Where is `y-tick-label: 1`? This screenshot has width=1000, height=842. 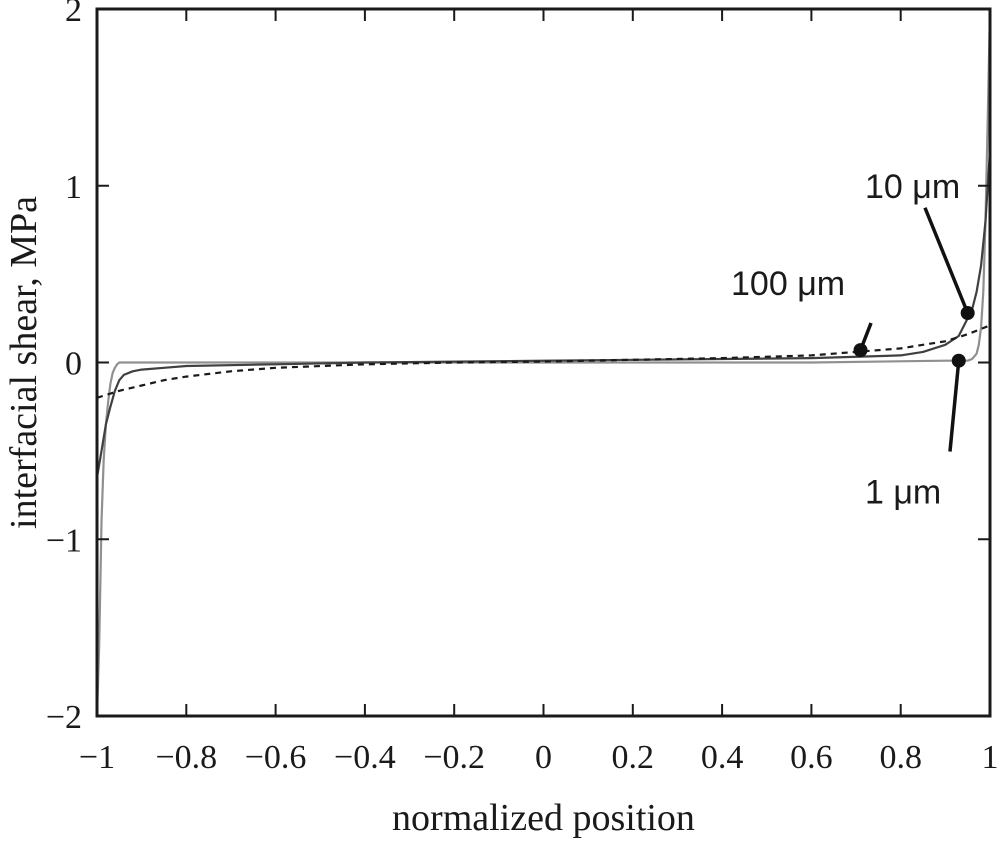
y-tick-label: 1 is located at coordinates (73, 187).